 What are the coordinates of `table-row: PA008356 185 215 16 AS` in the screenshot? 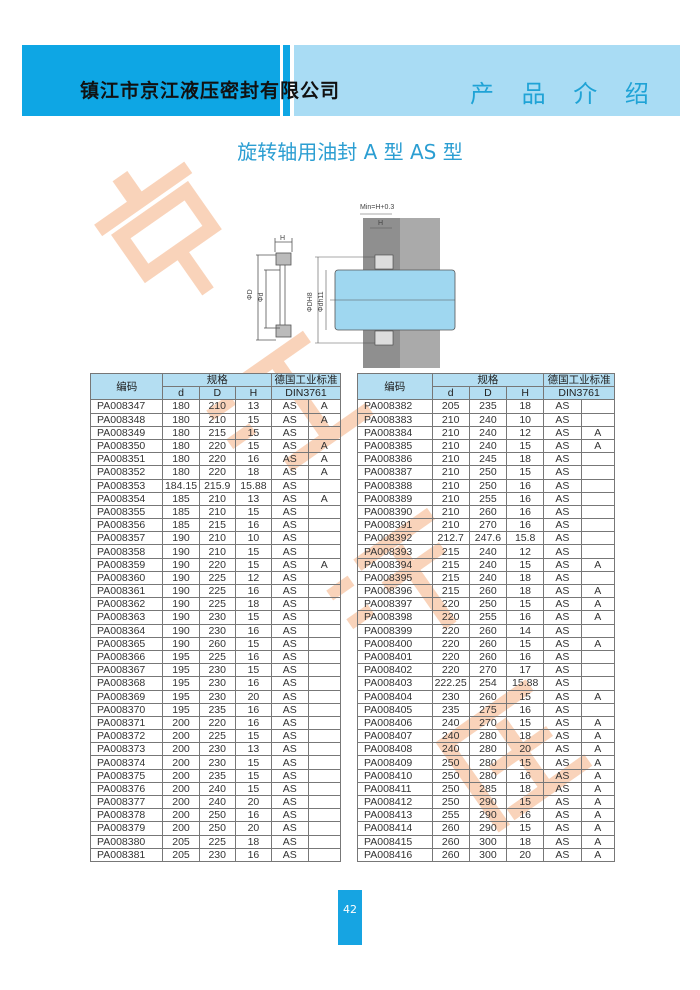 It's located at (215, 525).